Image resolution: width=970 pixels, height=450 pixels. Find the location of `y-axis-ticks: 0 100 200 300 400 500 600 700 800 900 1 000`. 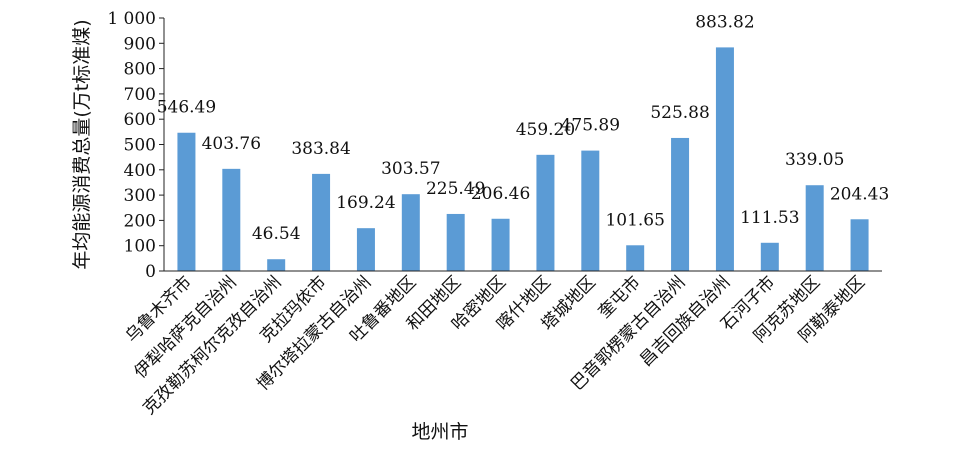

y-axis-ticks: 0 100 200 300 400 500 600 700 800 900 1 000 is located at coordinates (135, 145).